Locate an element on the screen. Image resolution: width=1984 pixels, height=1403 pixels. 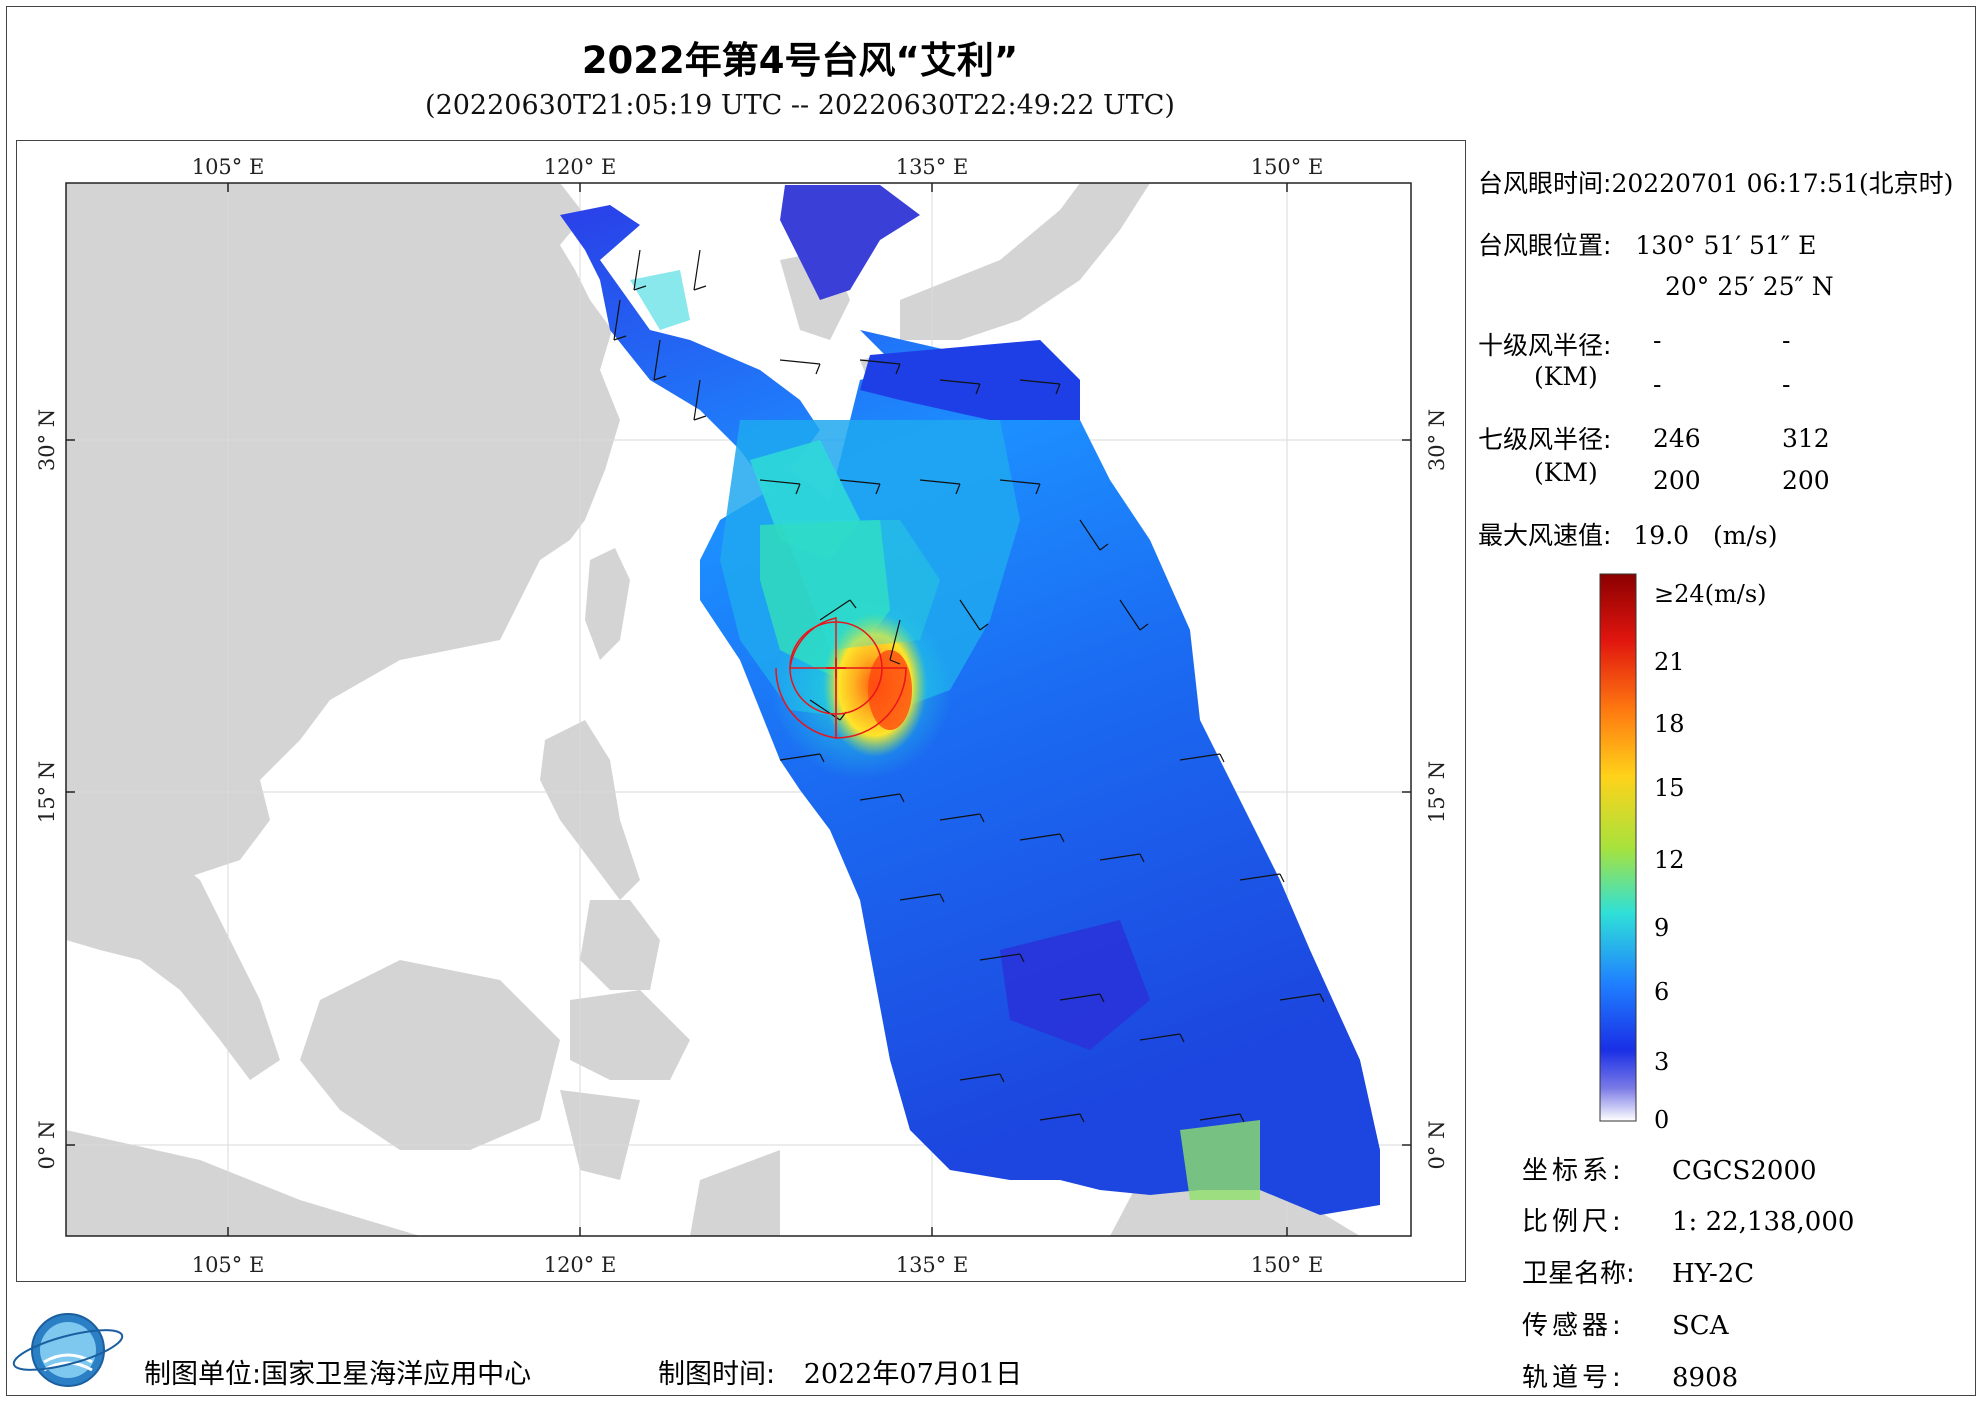
eye-time-label: 台风眼时间: is located at coordinates (1545, 183).